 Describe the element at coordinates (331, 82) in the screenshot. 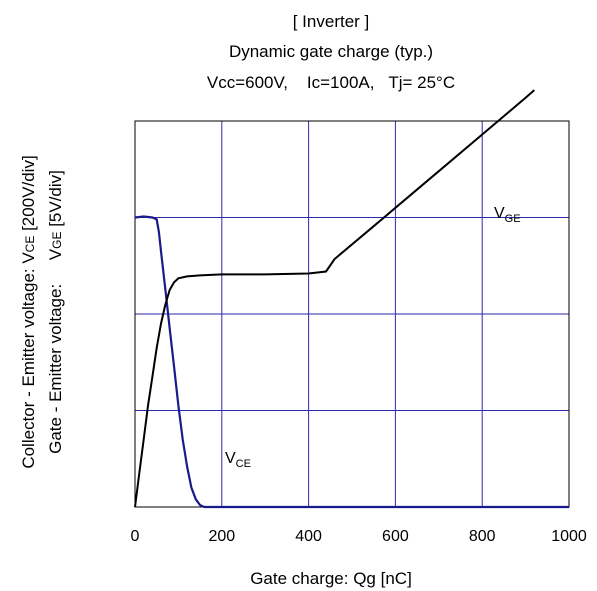

I see `chart-title-line-3: Vcc=600V, Ic=100A, Tj= 25°C` at that location.